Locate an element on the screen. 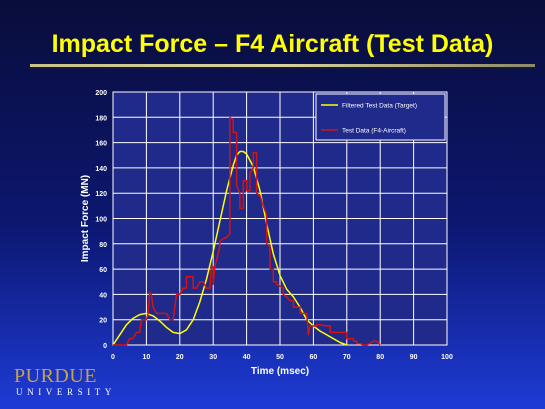 This screenshot has width=545, height=409. legend-label: Filtered Test Data (Target) is located at coordinates (379, 106).